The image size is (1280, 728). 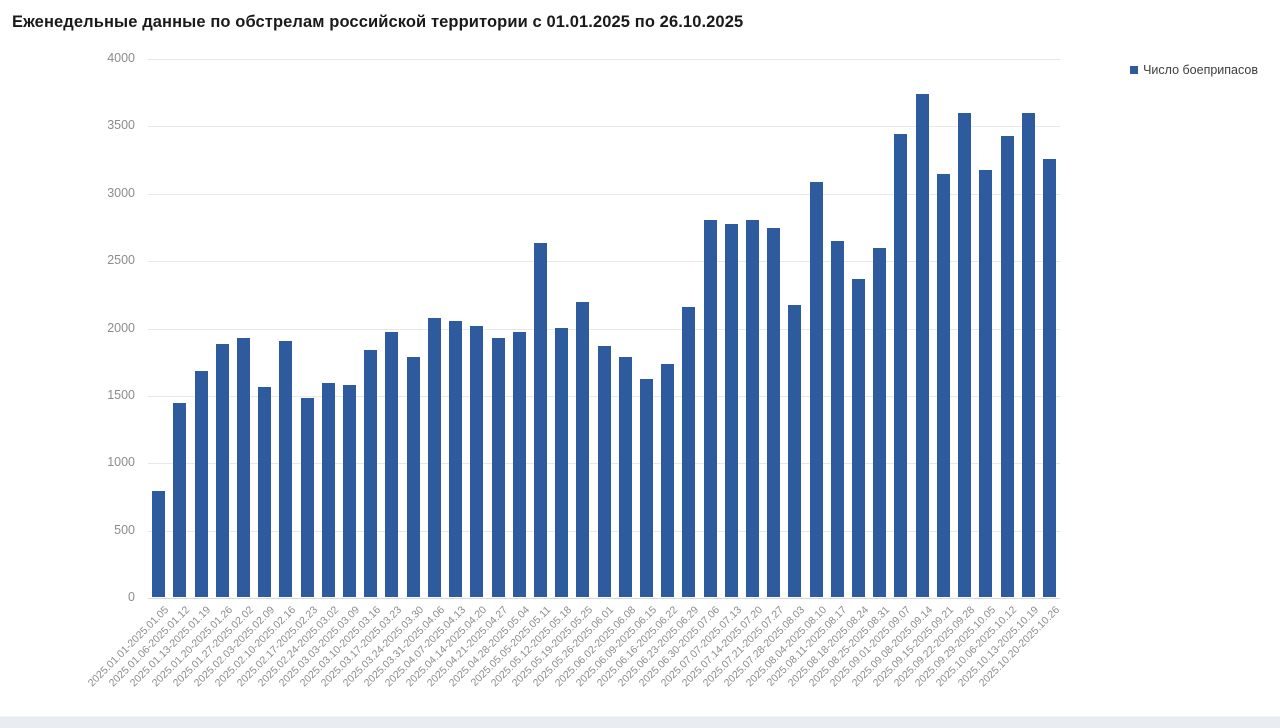 What do you see at coordinates (85, 364) in the screenshot?
I see `y-axis: 0 500 1000 1500 2000 2500 3000 3500 4000` at bounding box center [85, 364].